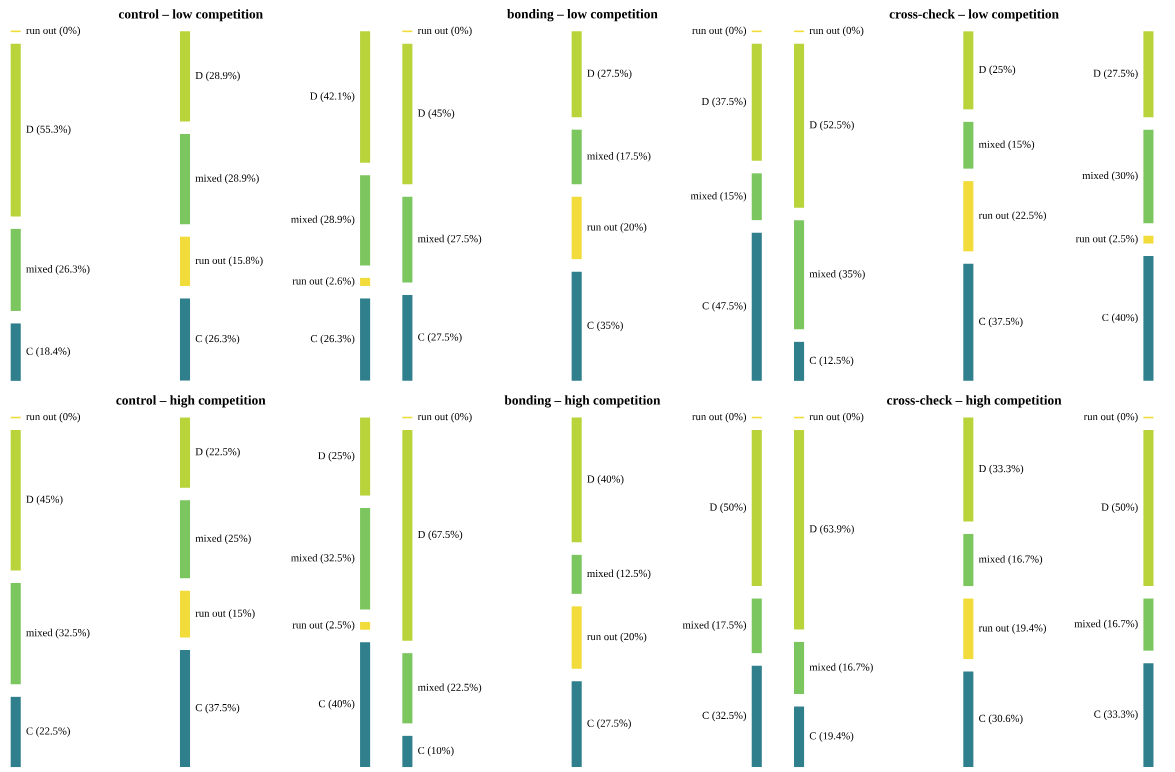  Describe the element at coordinates (582, 15) in the screenshot. I see `text: bonding – low competition` at that location.